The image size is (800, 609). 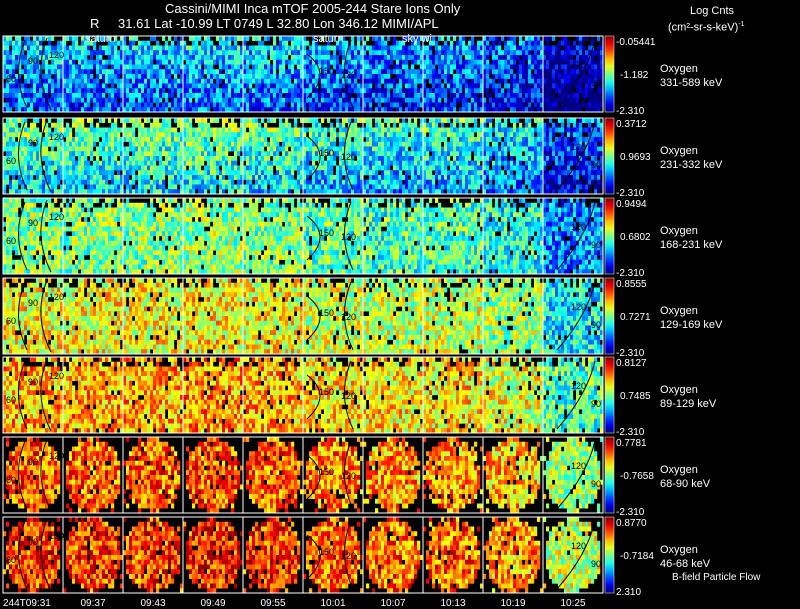 I want to click on ena-image-r5-c7, so click(x=393, y=395).